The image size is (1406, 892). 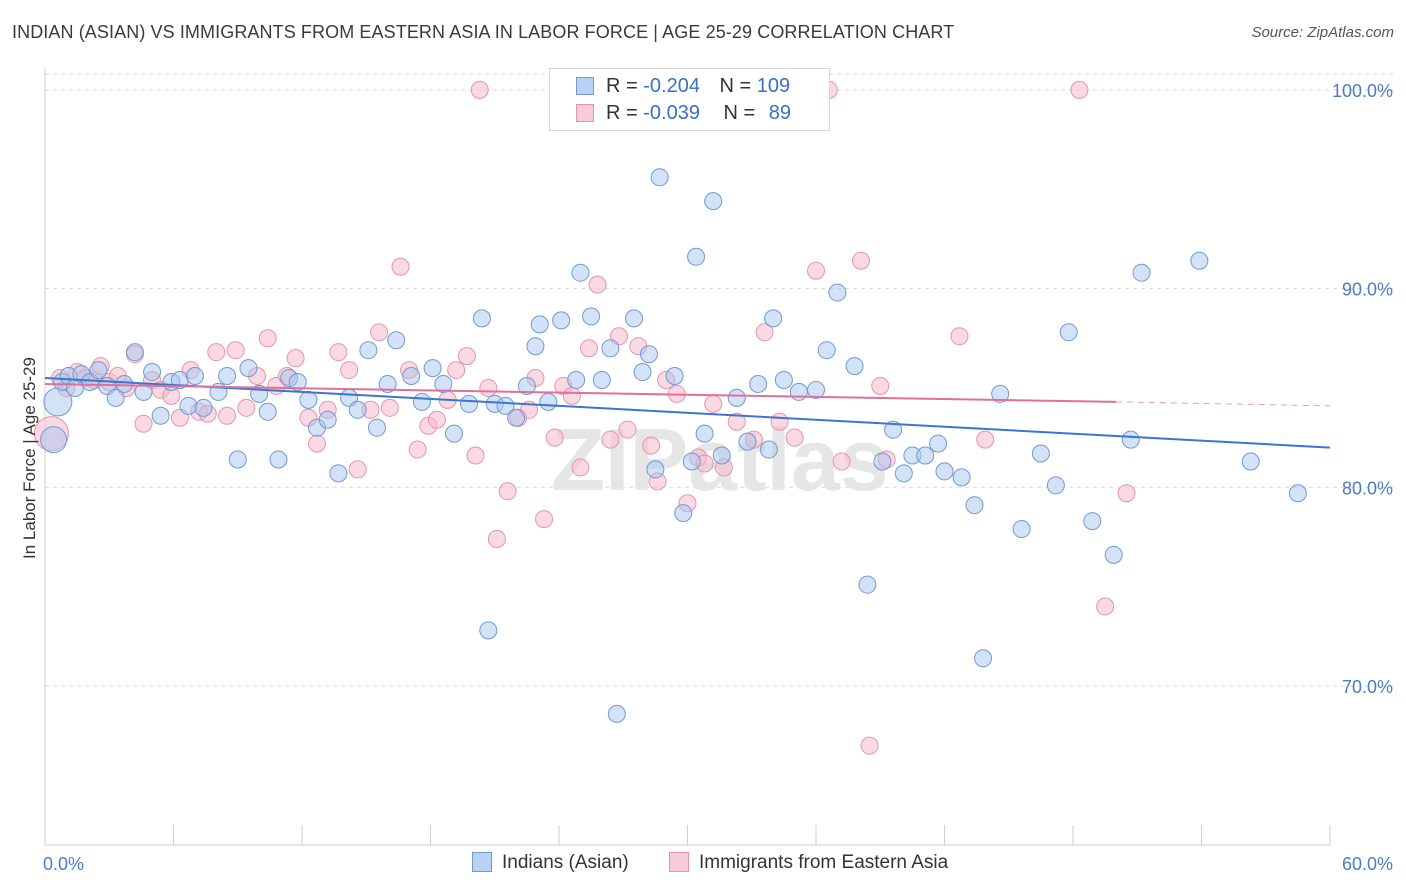 I want to click on legend-row-indians: R = -0.204 N = 109, so click(x=683, y=87).